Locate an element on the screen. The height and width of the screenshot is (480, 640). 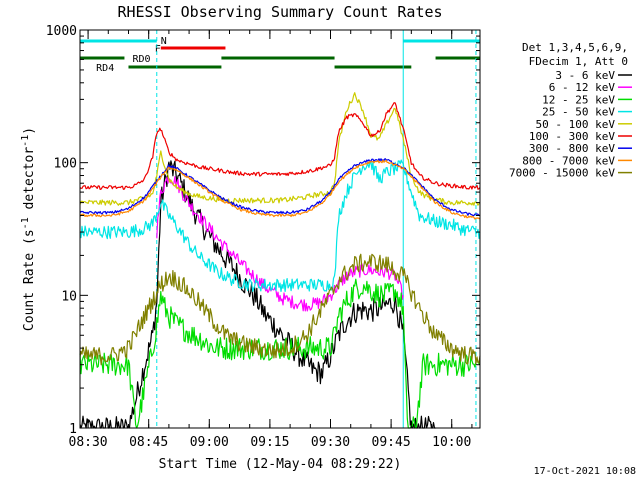
legend-header-decimation: FDecim 1, Att 0 is located at coordinates (578, 61).